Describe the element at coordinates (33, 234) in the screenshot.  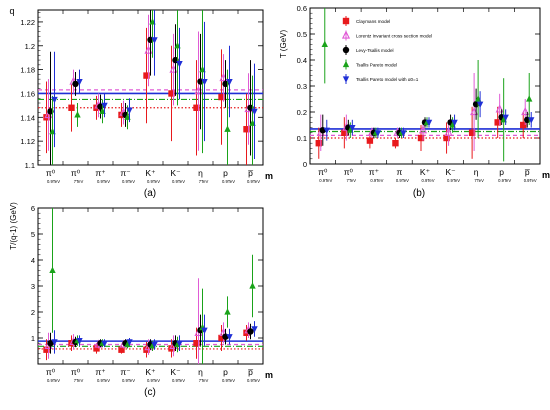
I see `y-tick-label: 5` at that location.